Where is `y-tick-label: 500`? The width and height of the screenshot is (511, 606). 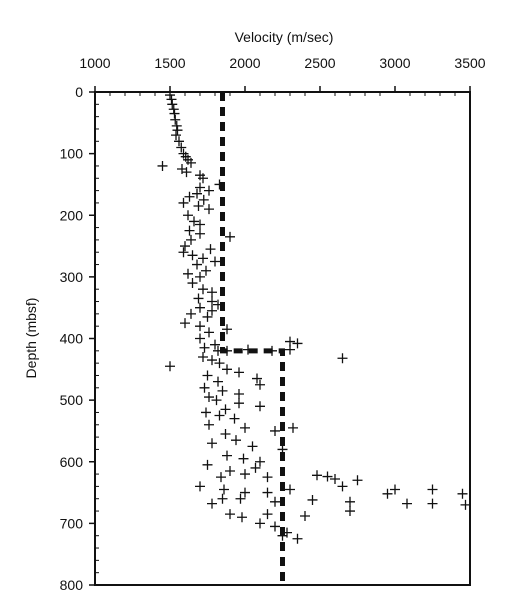
y-tick-label: 500 is located at coordinates (72, 400).